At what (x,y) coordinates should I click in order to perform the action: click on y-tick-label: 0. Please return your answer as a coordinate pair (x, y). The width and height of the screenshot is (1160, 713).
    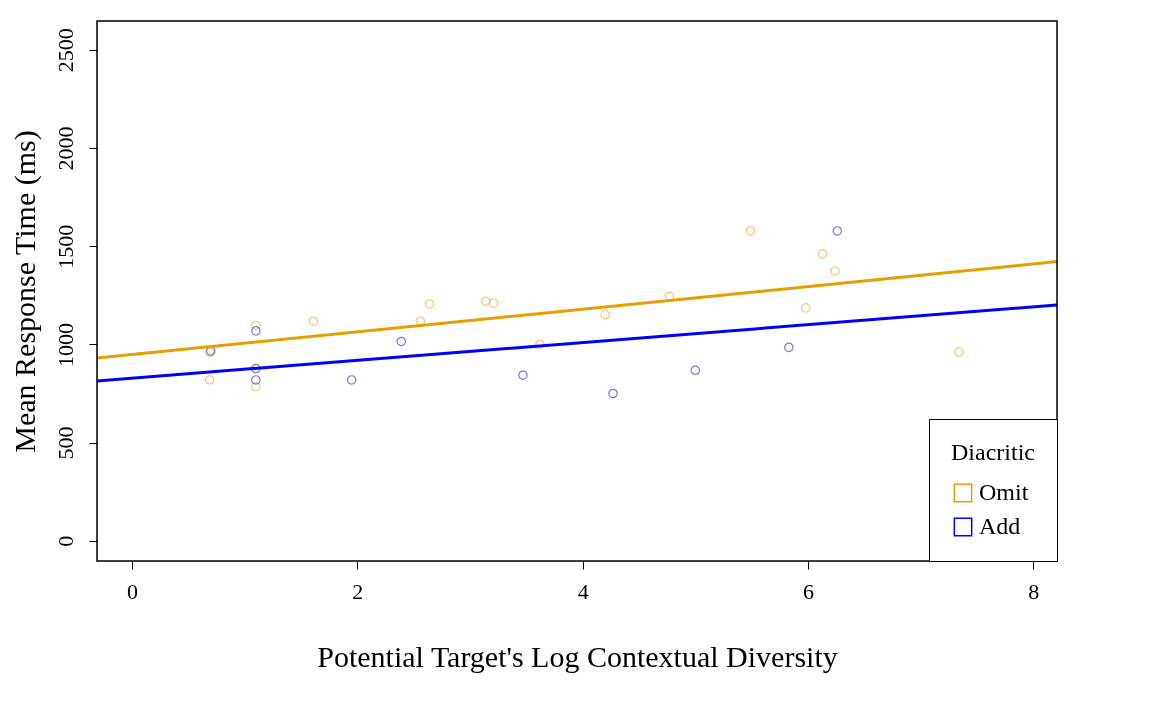
    Looking at the image, I should click on (65, 541).